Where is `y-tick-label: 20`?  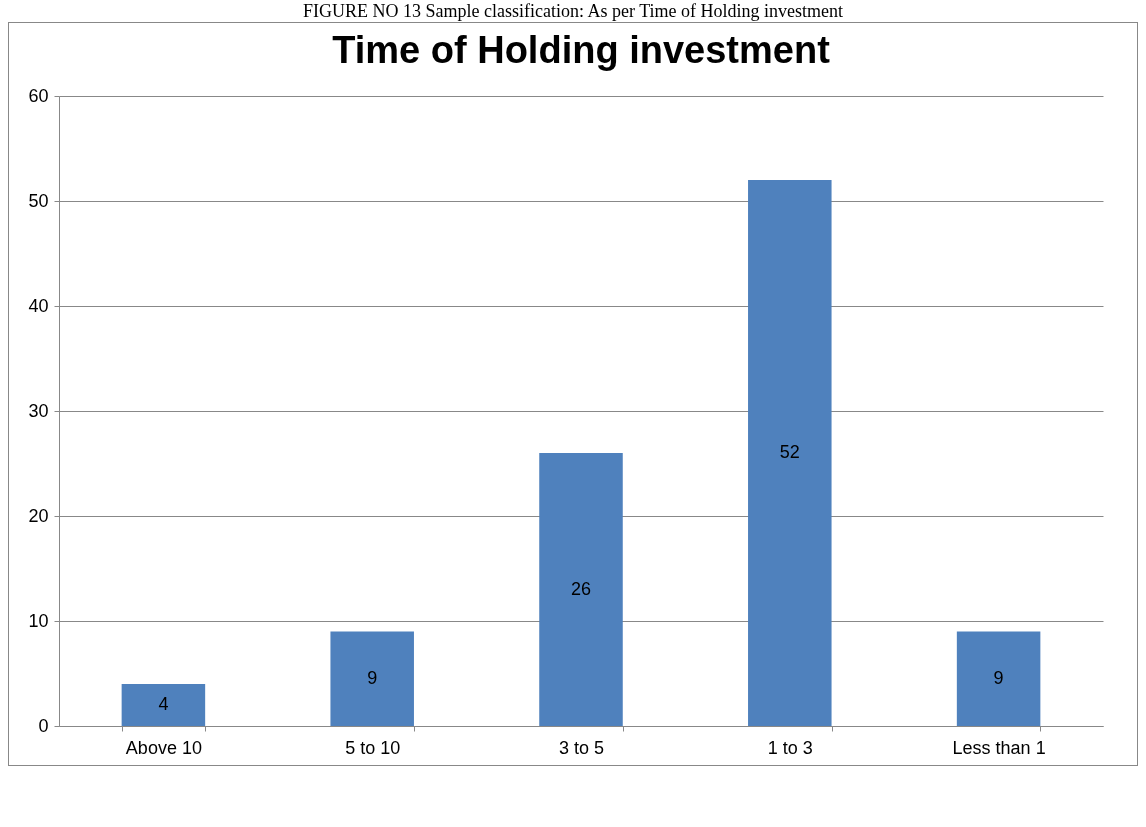 y-tick-label: 20 is located at coordinates (38, 515).